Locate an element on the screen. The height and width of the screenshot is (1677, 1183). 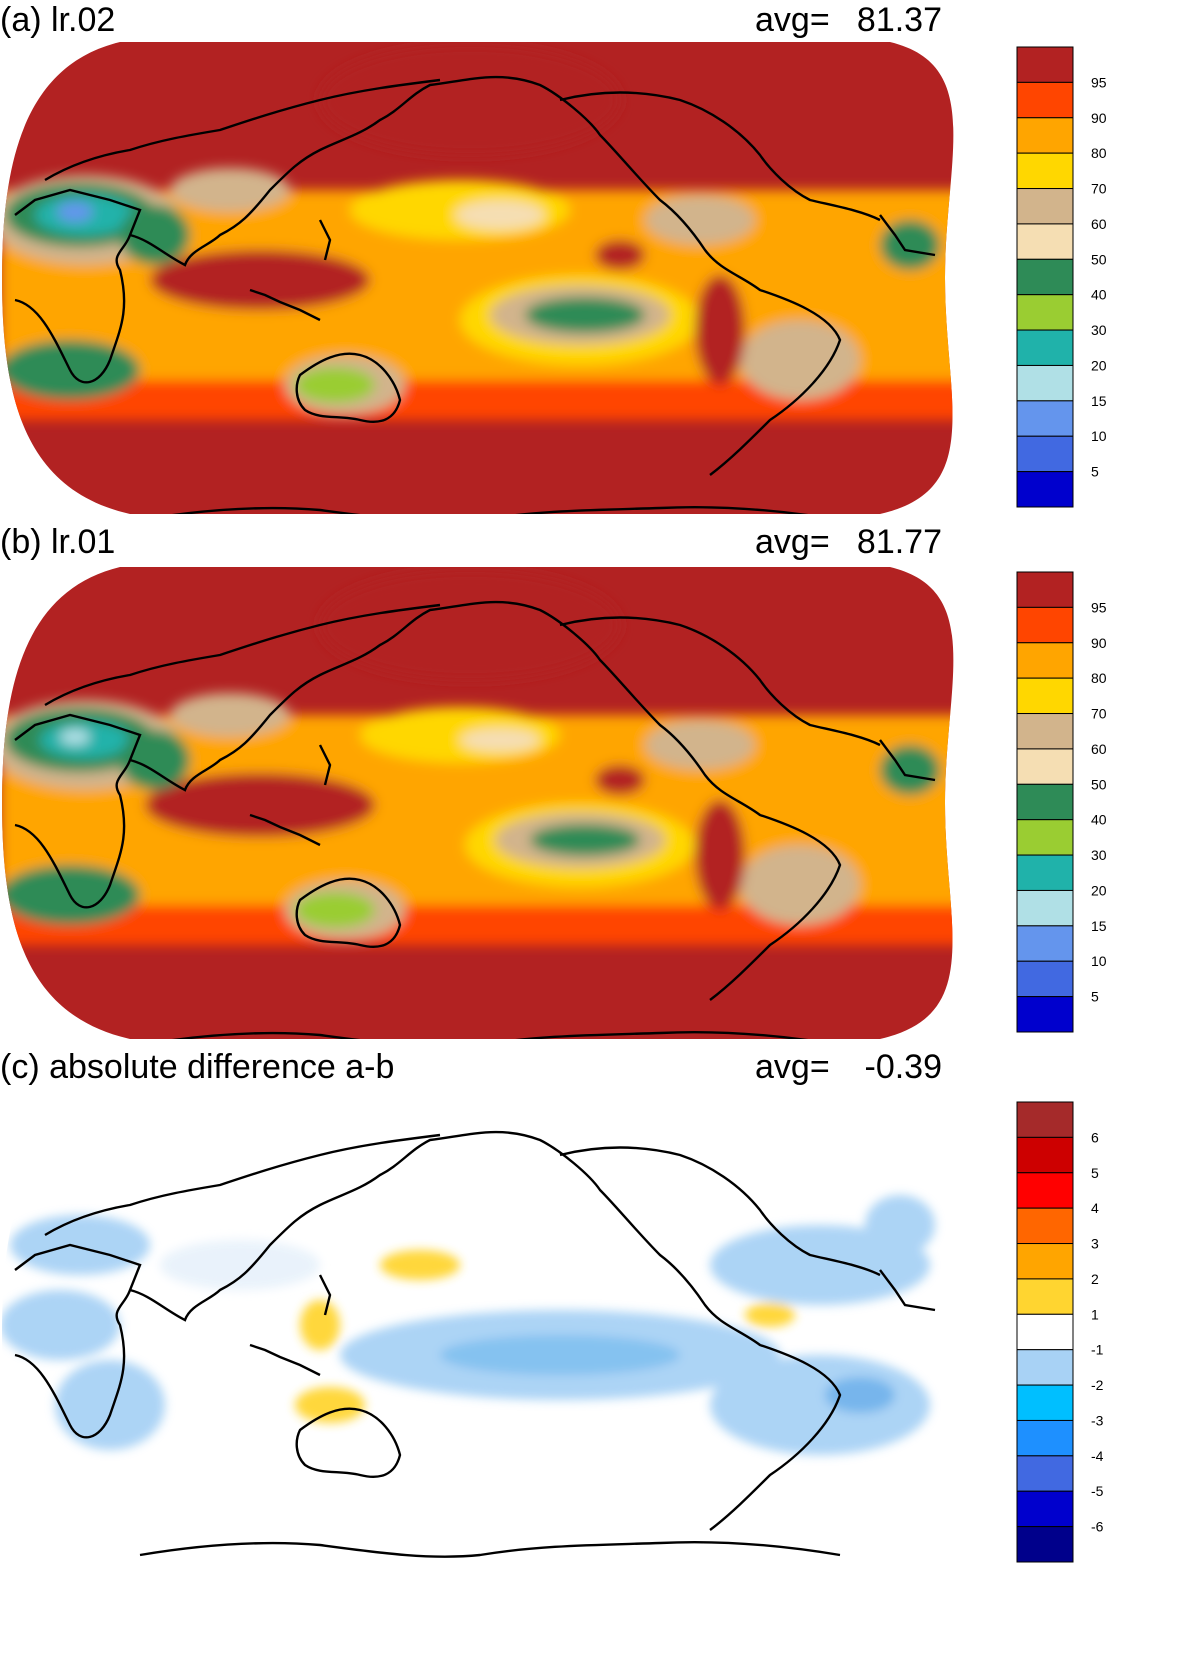
panel-b-title: (b) lr.01 is located at coordinates (58, 542).